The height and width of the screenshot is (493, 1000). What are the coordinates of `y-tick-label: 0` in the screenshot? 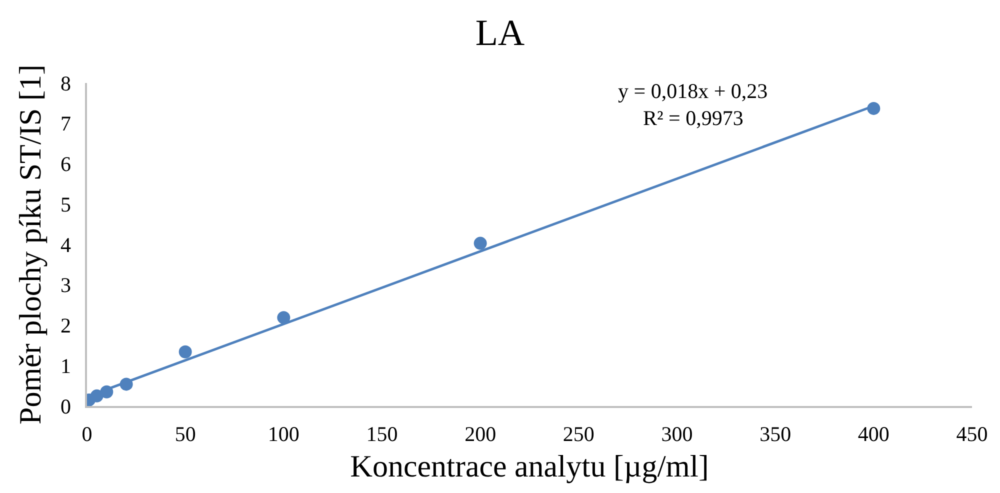 It's located at (66, 406).